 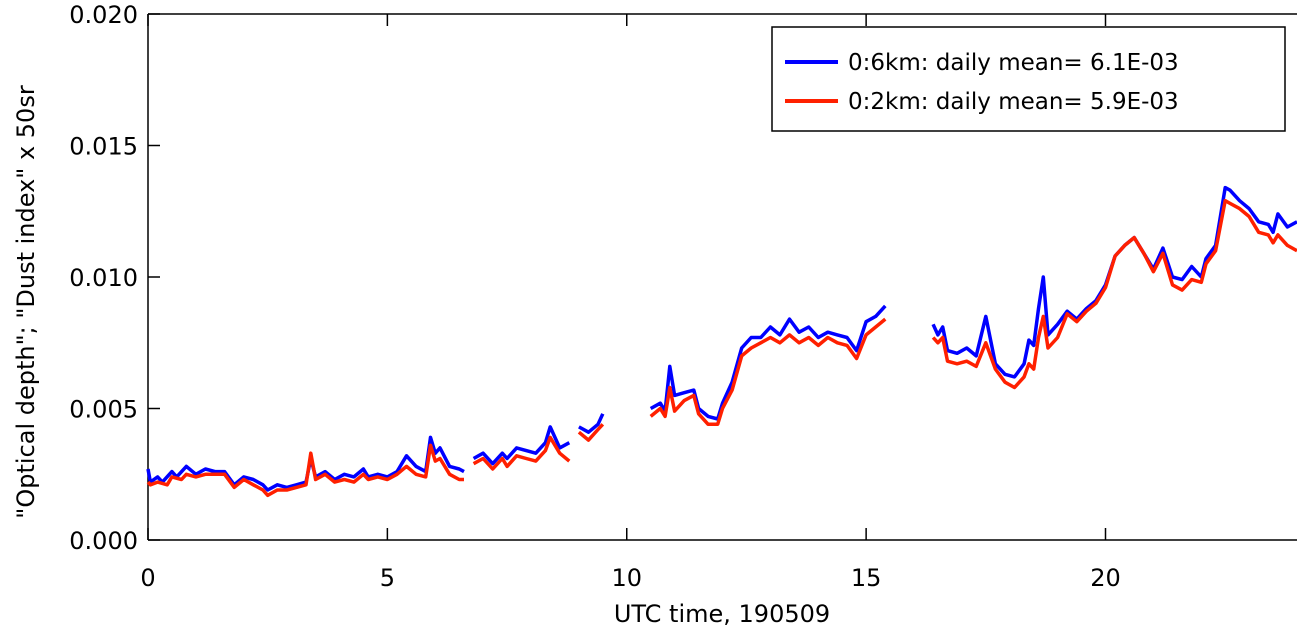 I want to click on x-tick-label: 10, so click(x=626, y=578).